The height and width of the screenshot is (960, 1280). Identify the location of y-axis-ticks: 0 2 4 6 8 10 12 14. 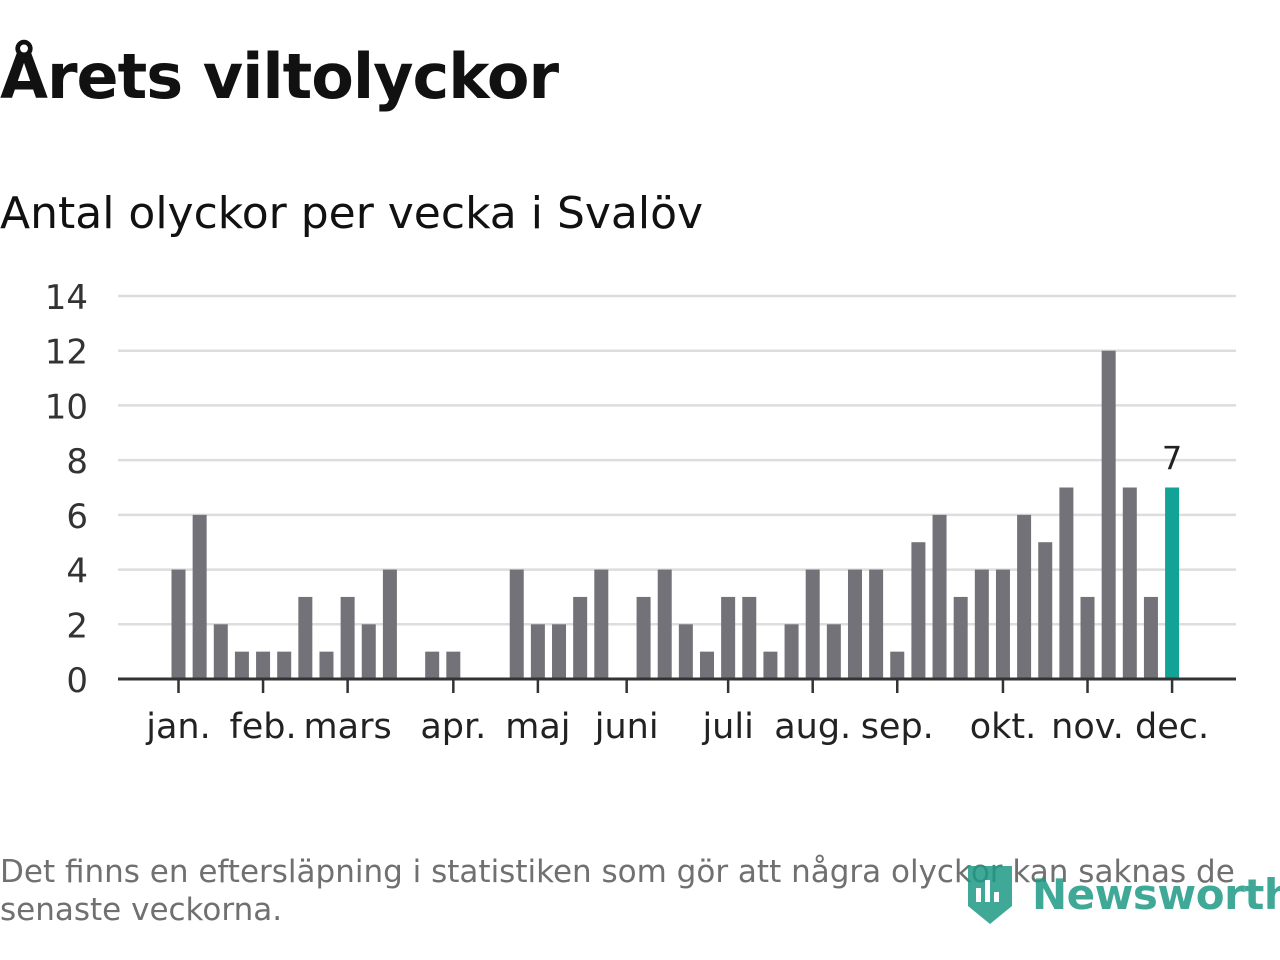
(66, 489).